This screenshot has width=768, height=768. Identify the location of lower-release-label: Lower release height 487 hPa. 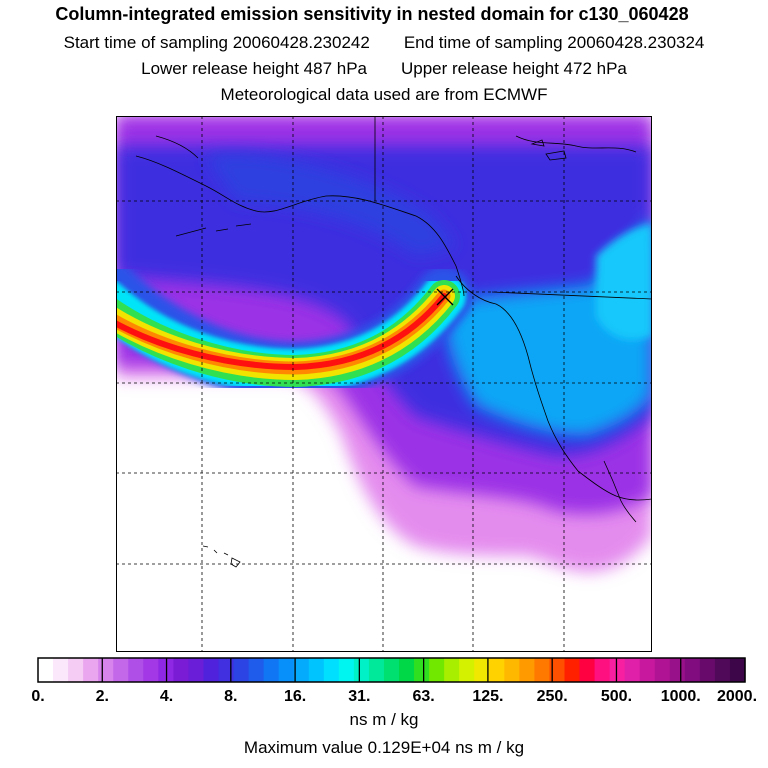
(254, 68).